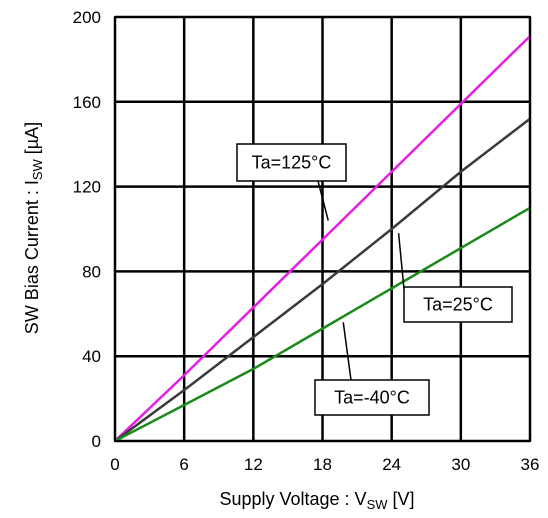 This screenshot has width=548, height=518. I want to click on x-tick-label: 6, so click(183, 464).